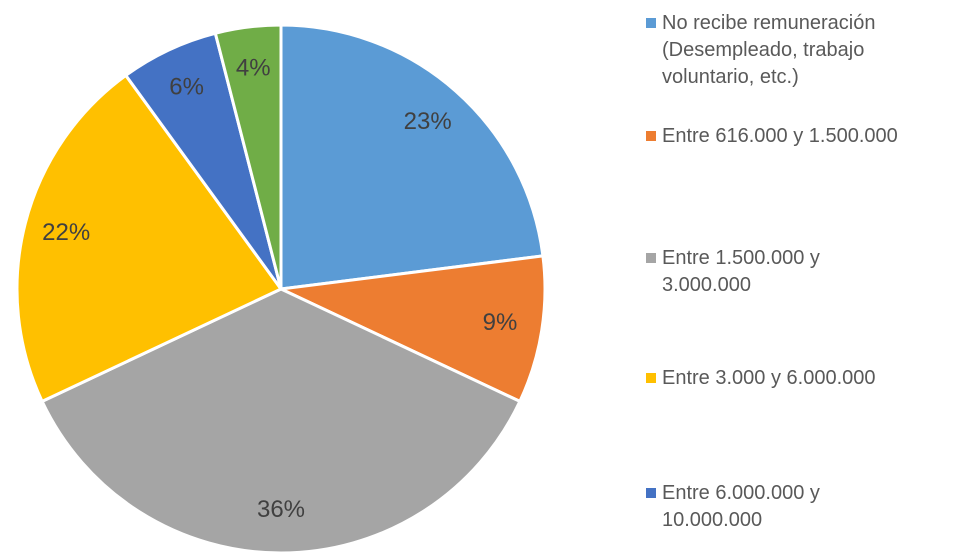  I want to click on data-label: 9%, so click(500, 322).